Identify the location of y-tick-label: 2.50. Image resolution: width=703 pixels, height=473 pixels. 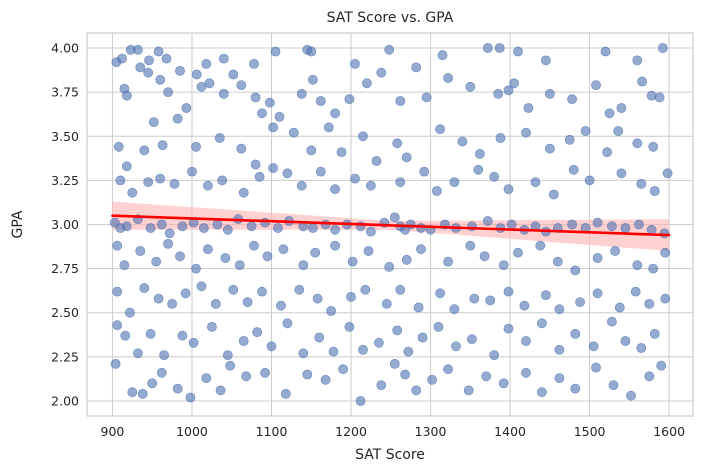
(65, 312).